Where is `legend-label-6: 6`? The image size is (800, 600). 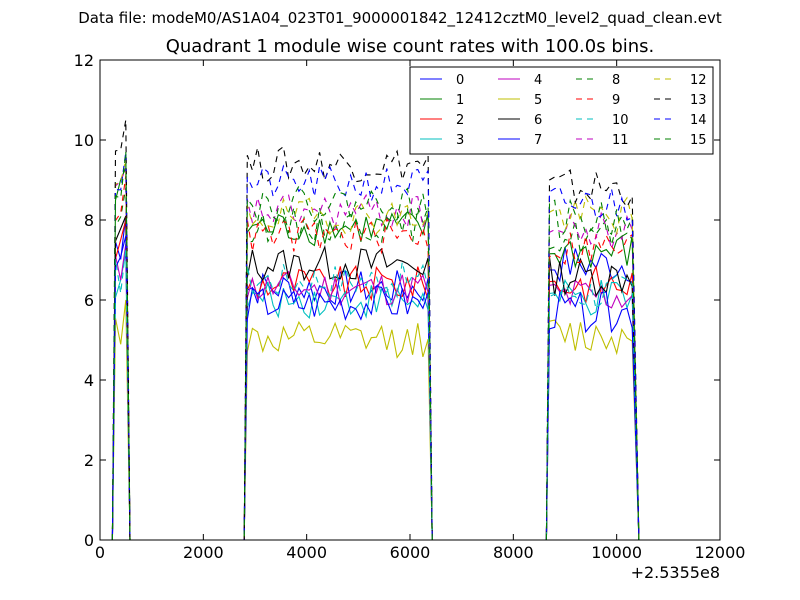
legend-label-6: 6 is located at coordinates (538, 120).